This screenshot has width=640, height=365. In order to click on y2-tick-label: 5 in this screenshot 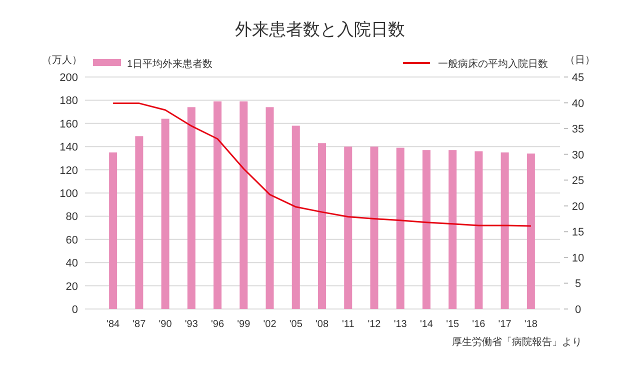, I will do `click(578, 284)`.